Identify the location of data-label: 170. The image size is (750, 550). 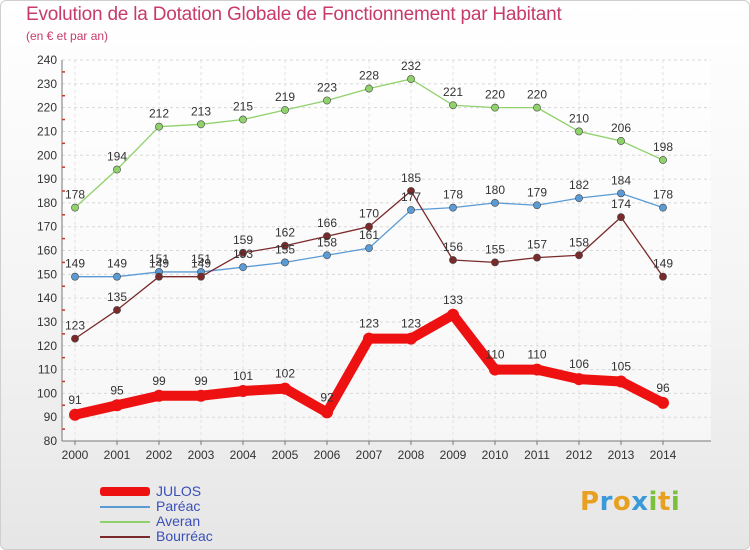
(369, 214).